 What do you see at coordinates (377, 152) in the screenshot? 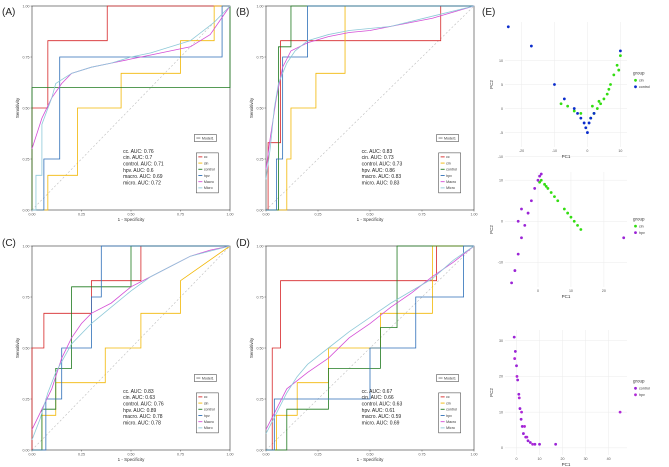
I see `auc-label: cc. AUC: 0.83` at bounding box center [377, 152].